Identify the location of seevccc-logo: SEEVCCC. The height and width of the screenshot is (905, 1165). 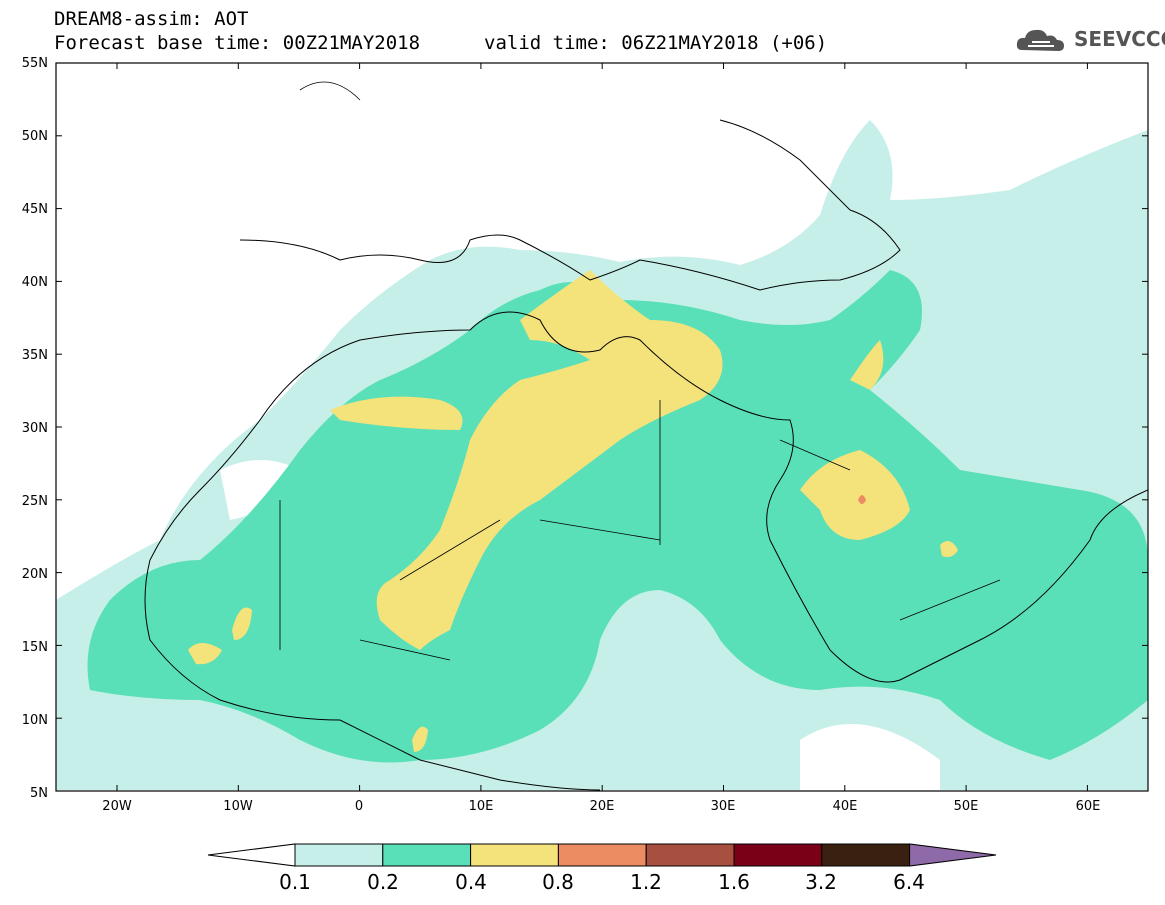
(1089, 41).